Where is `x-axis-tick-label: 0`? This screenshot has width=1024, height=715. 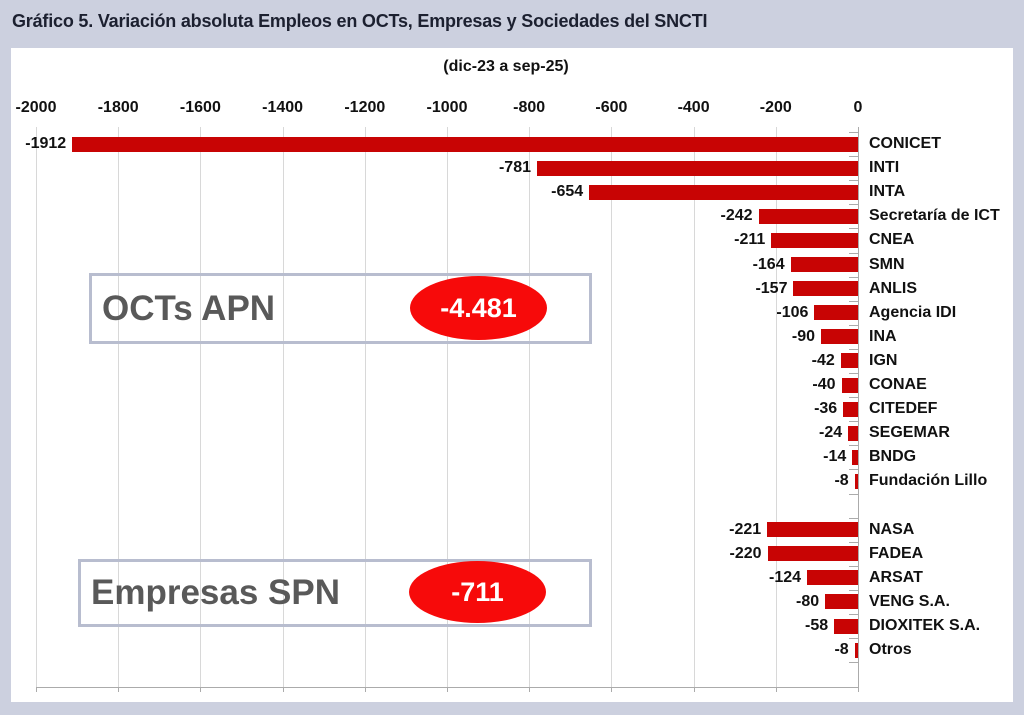 x-axis-tick-label: 0 is located at coordinates (858, 107).